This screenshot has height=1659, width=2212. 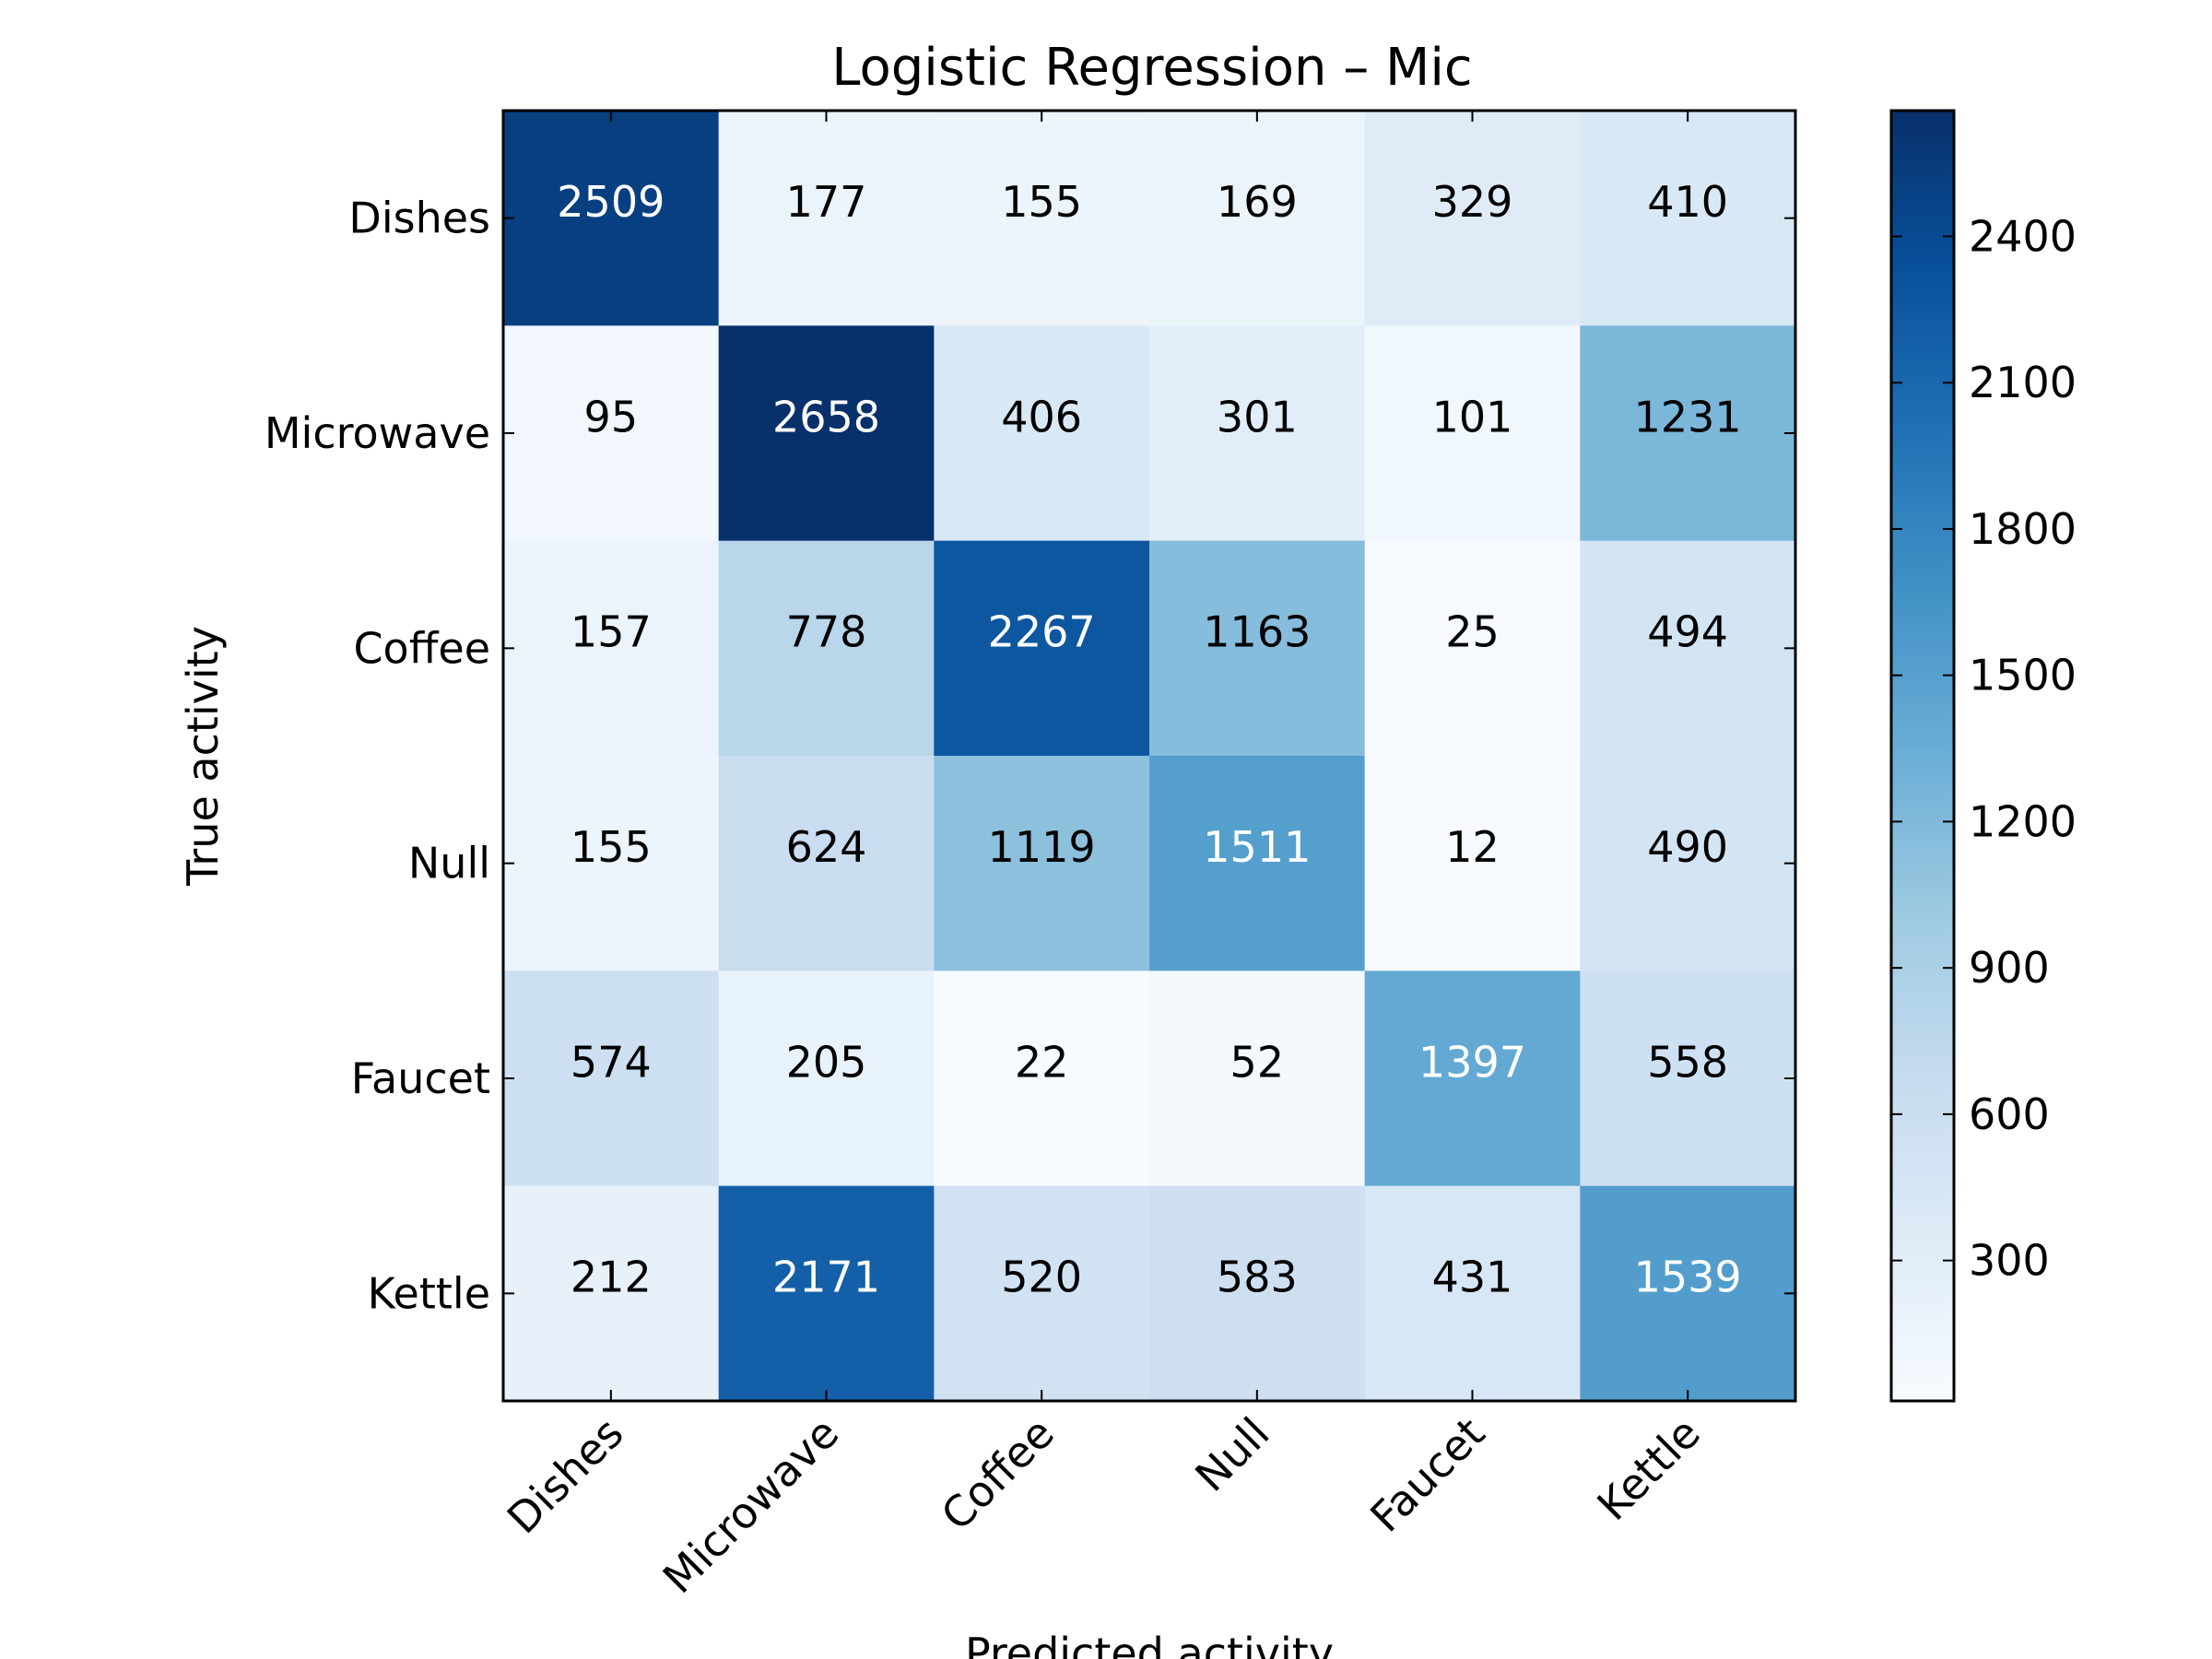 What do you see at coordinates (1687, 1062) in the screenshot?
I see `cell-value-label: 558` at bounding box center [1687, 1062].